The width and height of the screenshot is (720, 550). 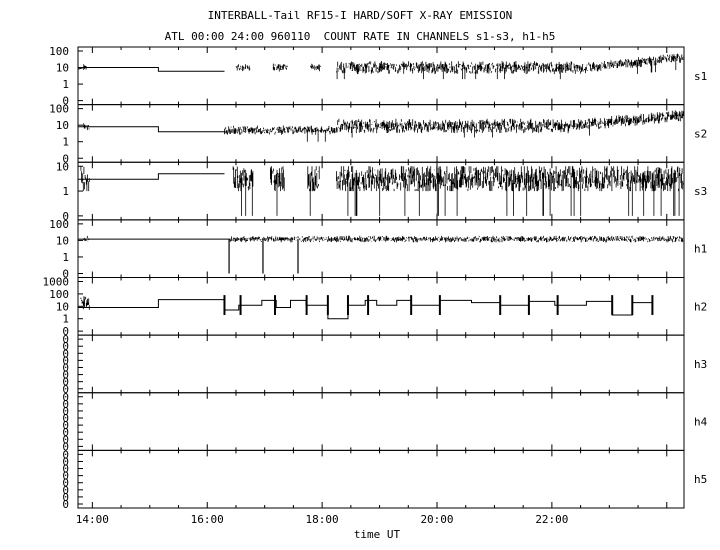 I want to click on panel-label-h2: h2, so click(x=700, y=306).